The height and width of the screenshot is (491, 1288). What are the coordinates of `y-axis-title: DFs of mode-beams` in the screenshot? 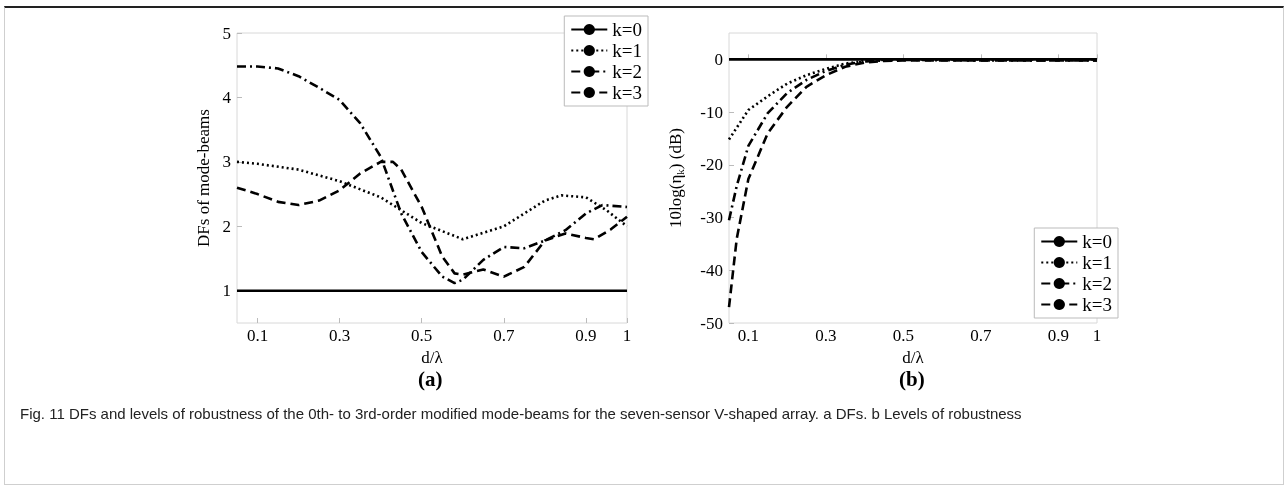 It's located at (203, 178).